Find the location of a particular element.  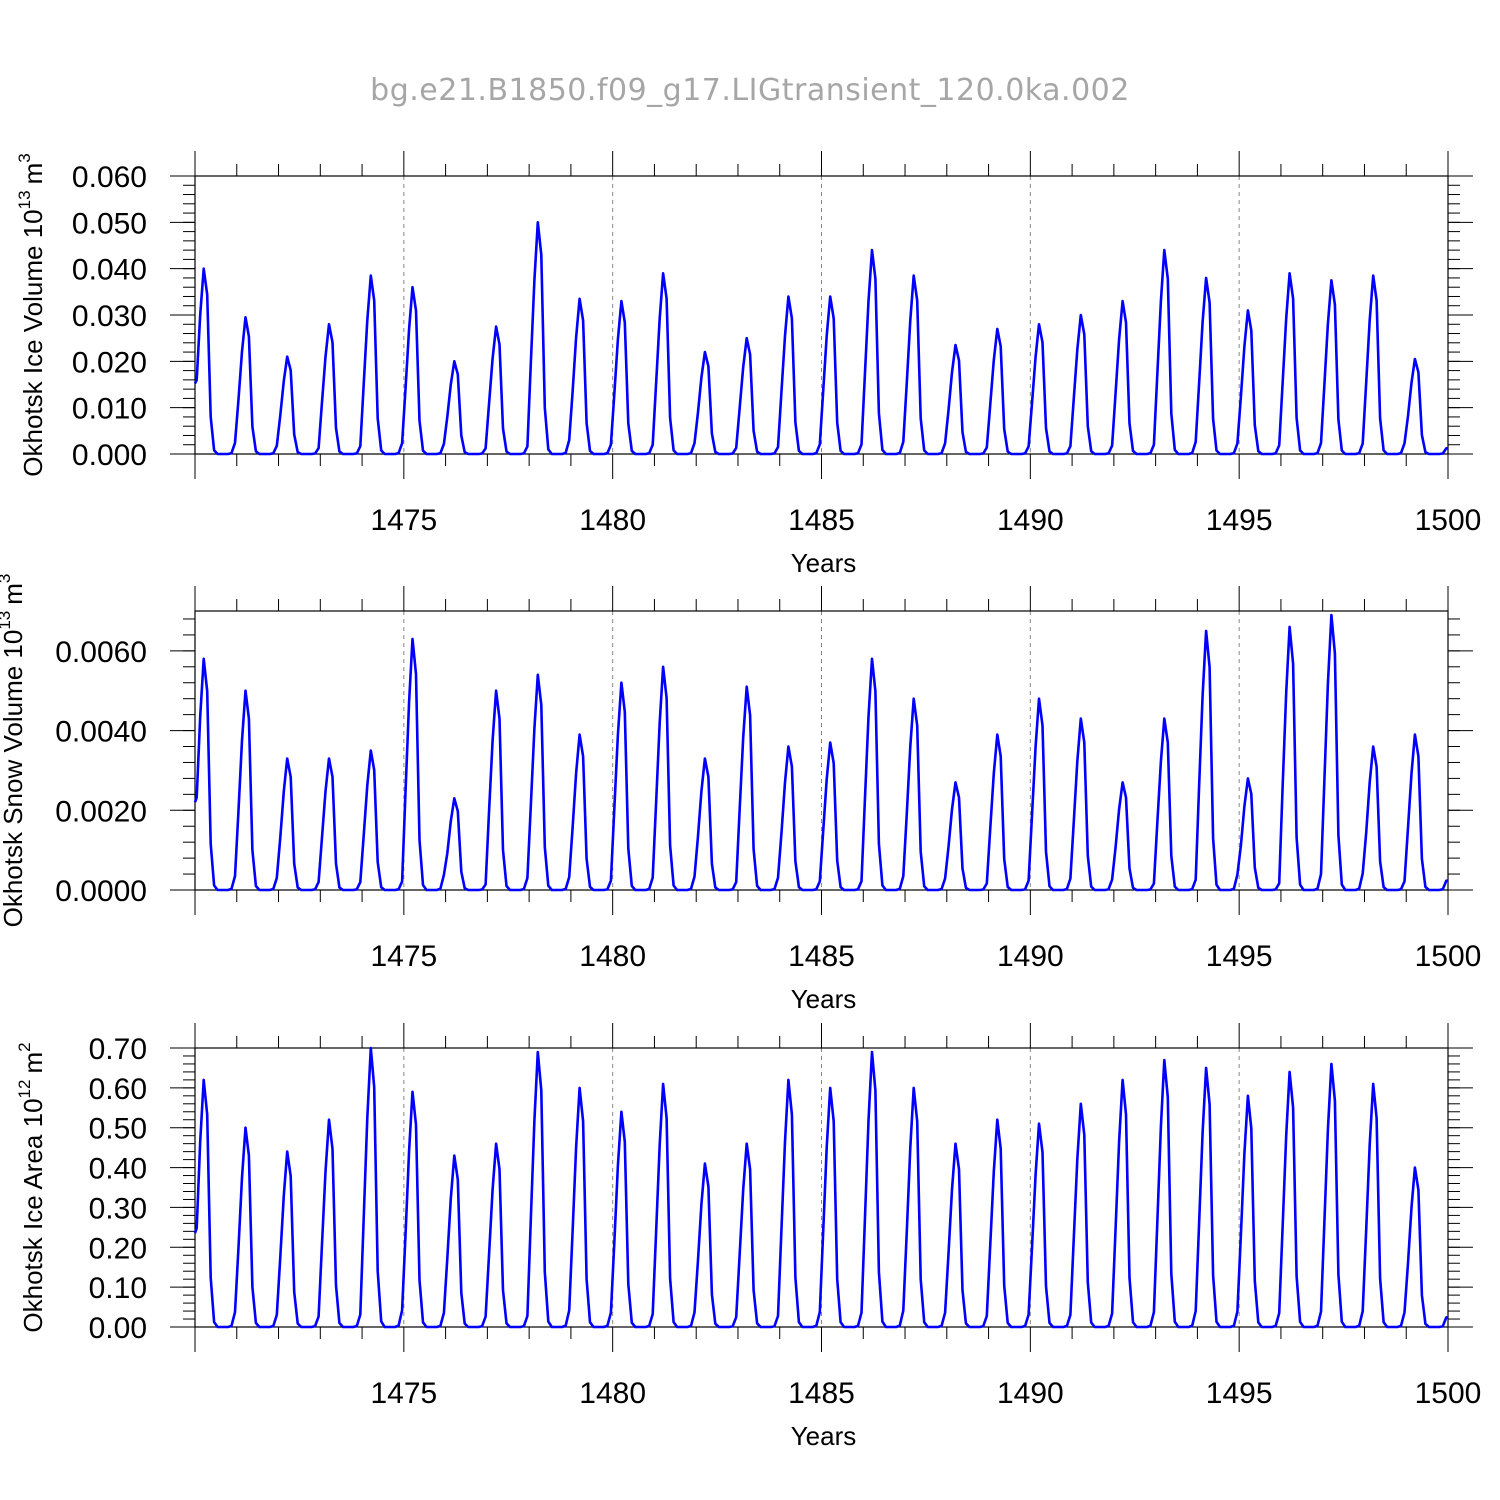

data-series-line is located at coordinates (820, 338).